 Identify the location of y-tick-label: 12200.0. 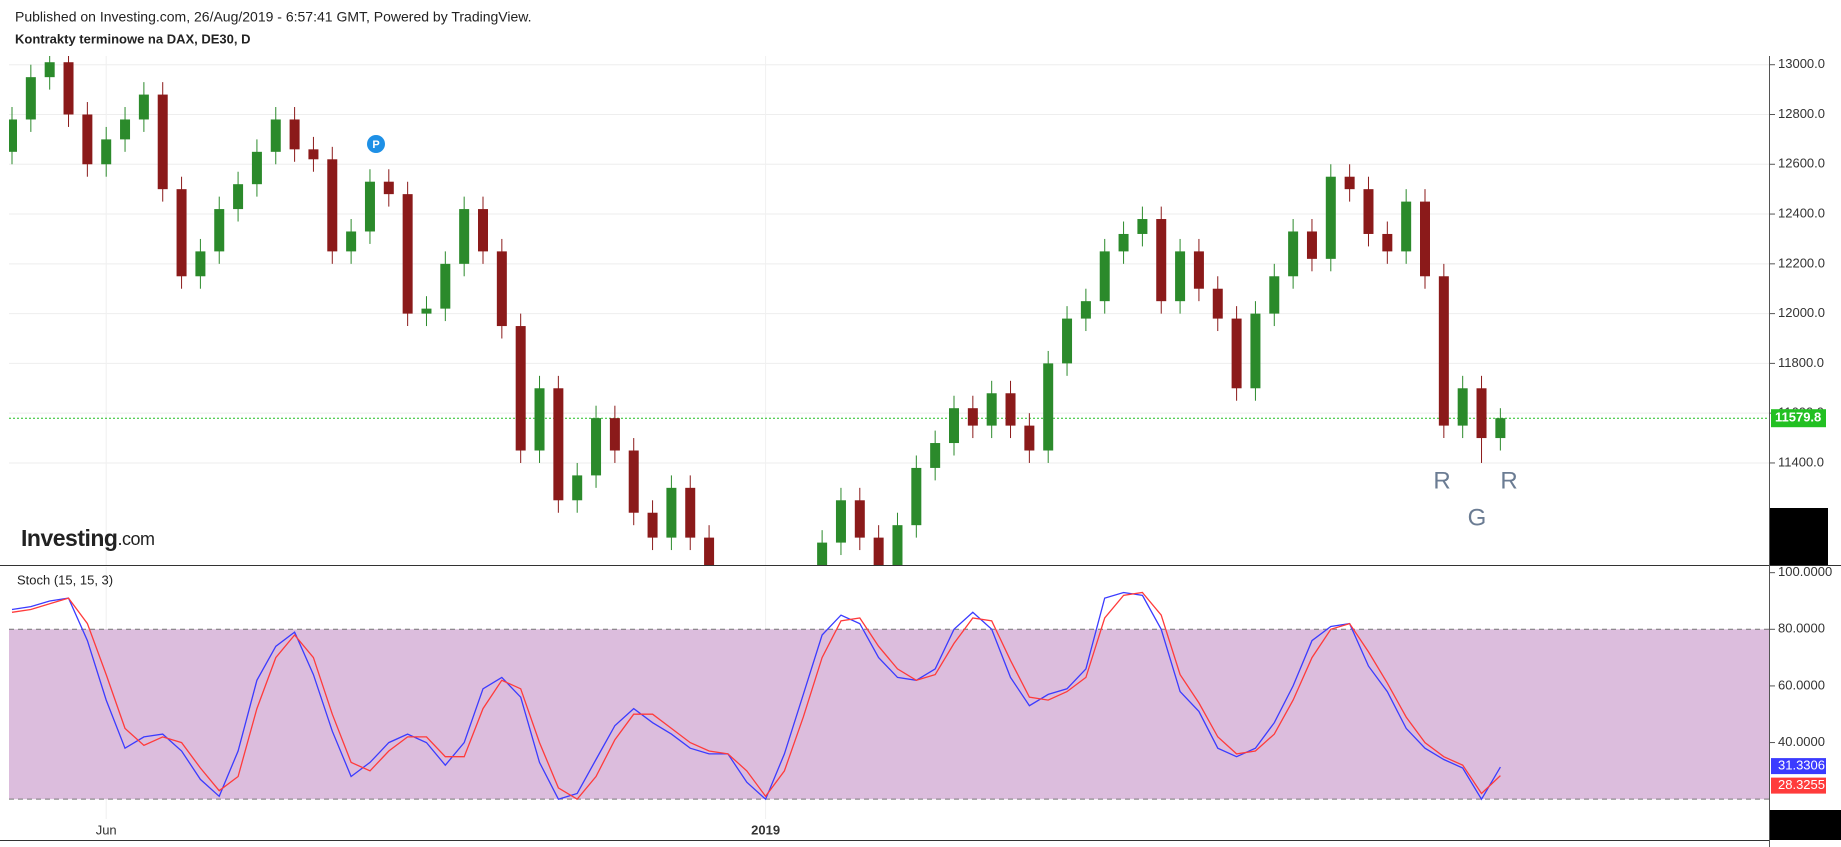
(1801, 262).